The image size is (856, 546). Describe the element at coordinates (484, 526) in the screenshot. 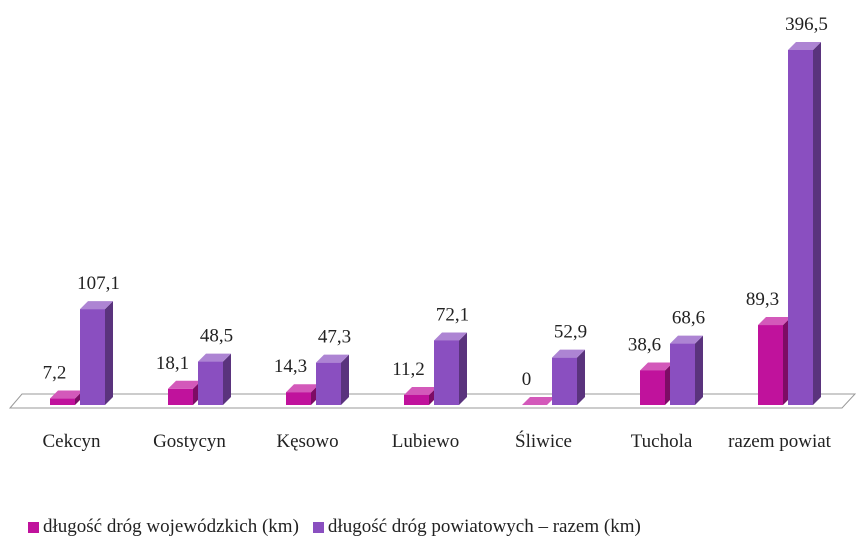

I see `legend-label: długość dróg powiatowych – razem (km)` at that location.